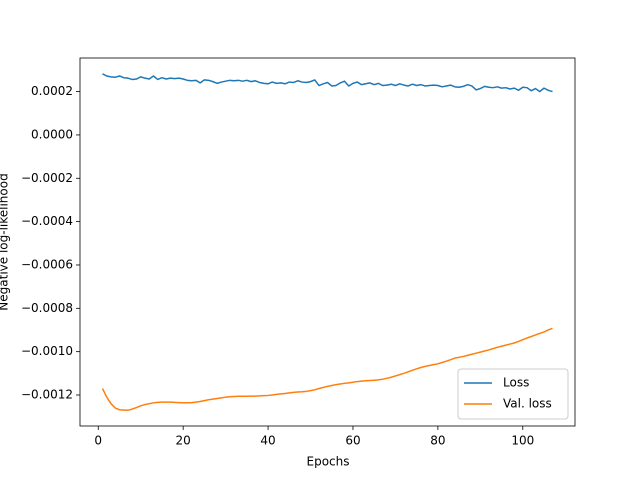 The height and width of the screenshot is (480, 640). What do you see at coordinates (522, 441) in the screenshot?
I see `x-tick-label: 100` at bounding box center [522, 441].